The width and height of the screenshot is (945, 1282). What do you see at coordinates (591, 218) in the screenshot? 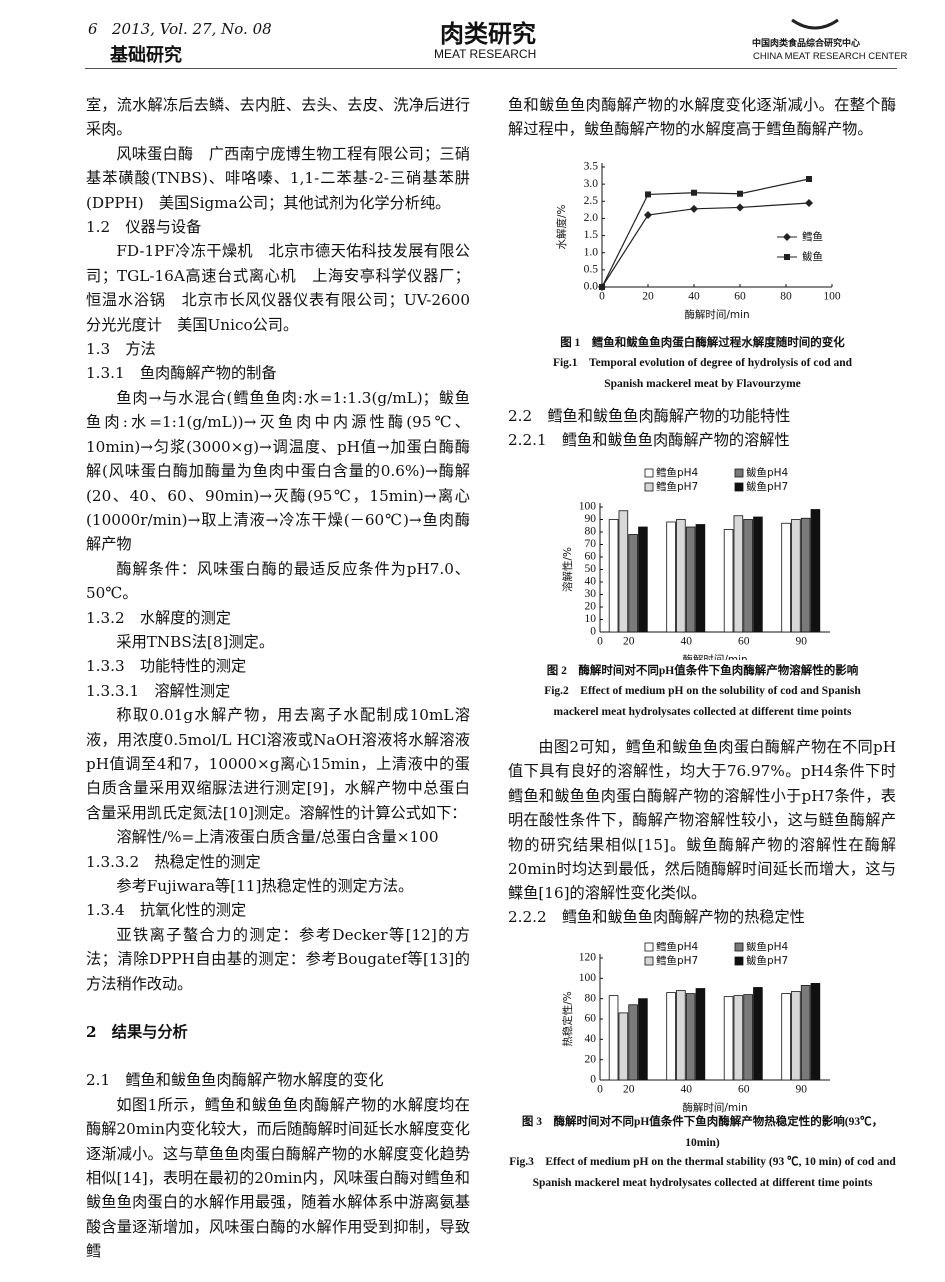
I see `y-tick-label: 2.0` at bounding box center [591, 218].